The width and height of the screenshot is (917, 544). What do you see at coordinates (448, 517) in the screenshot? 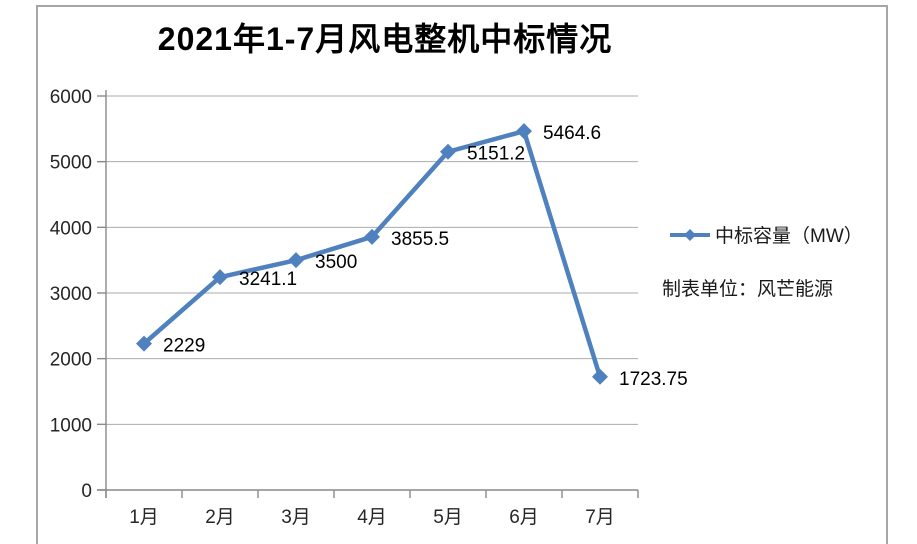
I see `x-tick-label: 5月` at bounding box center [448, 517].